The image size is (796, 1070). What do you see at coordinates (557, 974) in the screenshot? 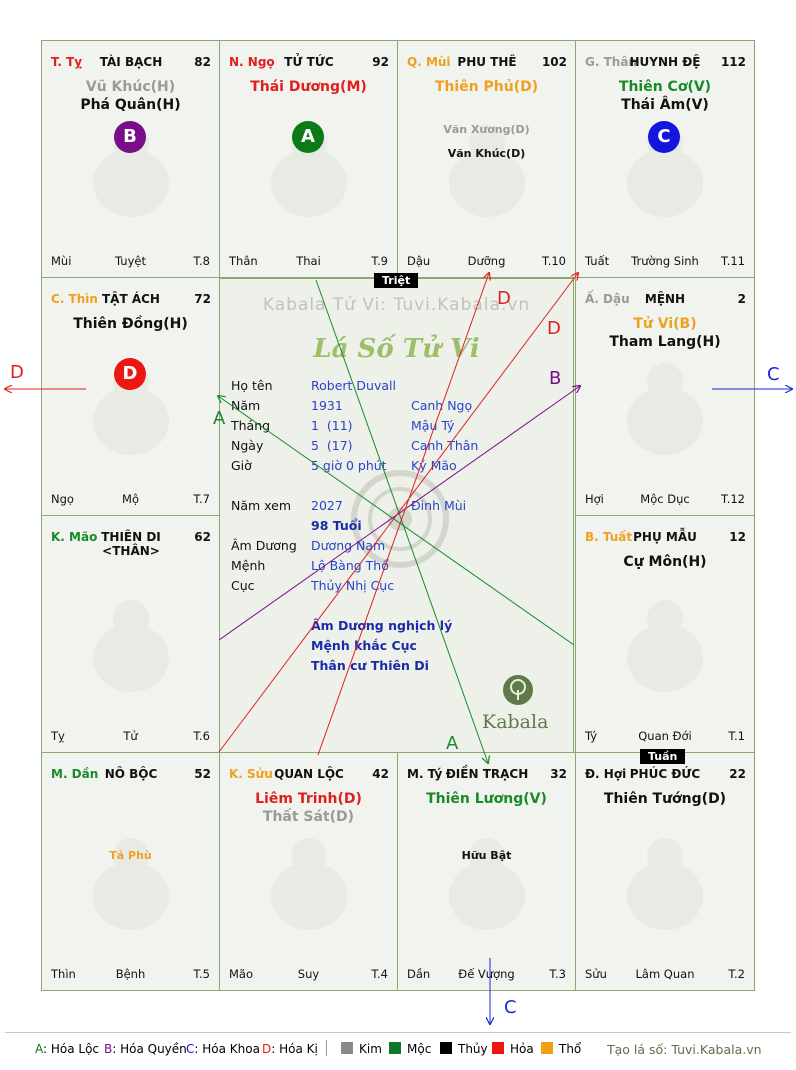
I see `palace-bottom-right: T.3` at bounding box center [557, 974].